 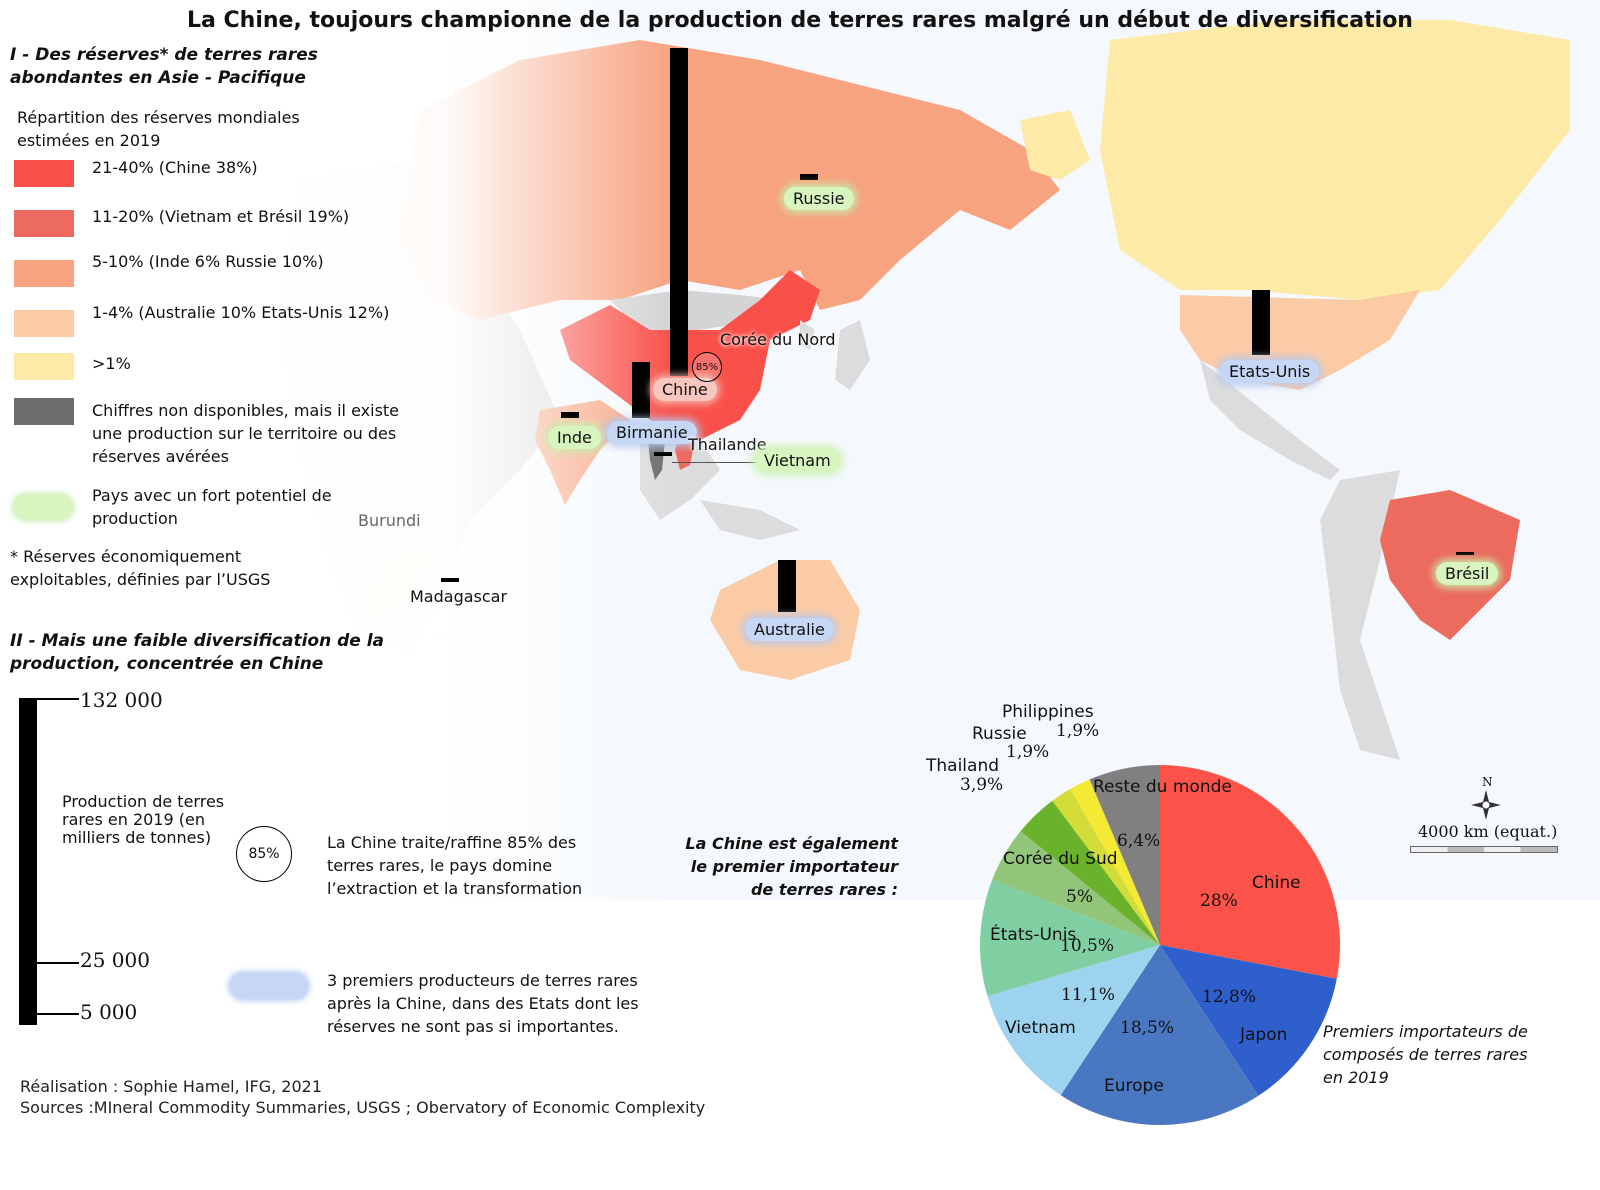 What do you see at coordinates (389, 520) in the screenshot?
I see `label-burundi: Burundi` at bounding box center [389, 520].